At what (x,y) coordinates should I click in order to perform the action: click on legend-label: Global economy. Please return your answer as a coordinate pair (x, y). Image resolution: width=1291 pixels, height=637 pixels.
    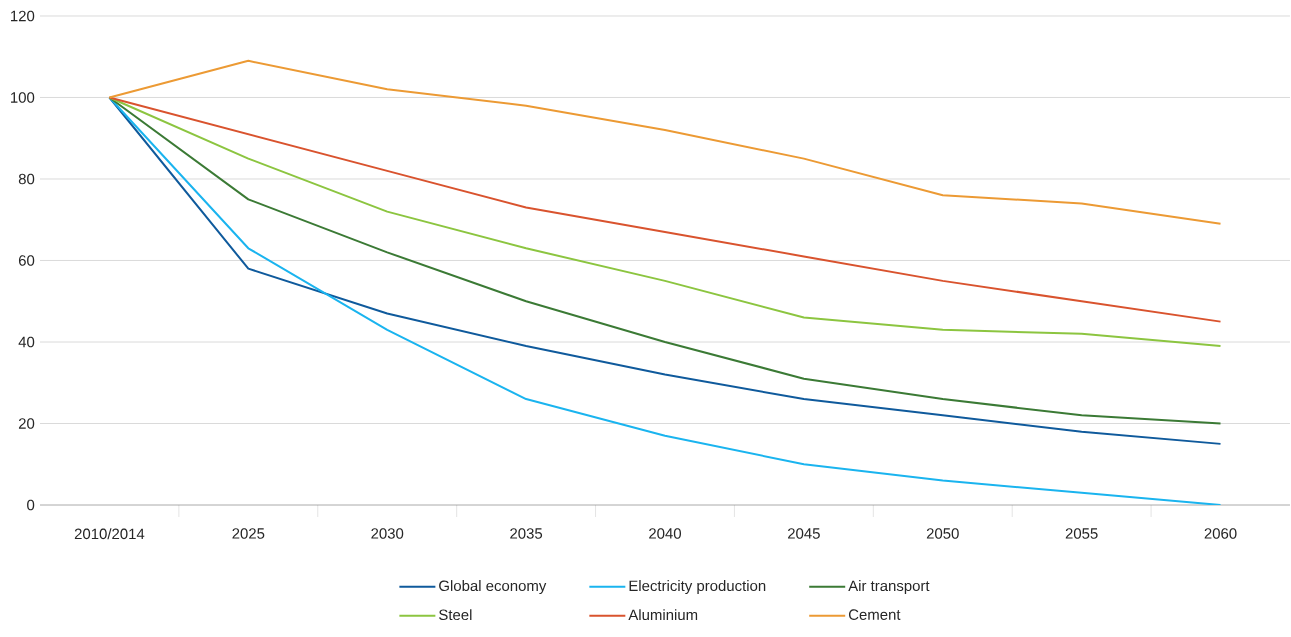
    Looking at the image, I should click on (493, 587).